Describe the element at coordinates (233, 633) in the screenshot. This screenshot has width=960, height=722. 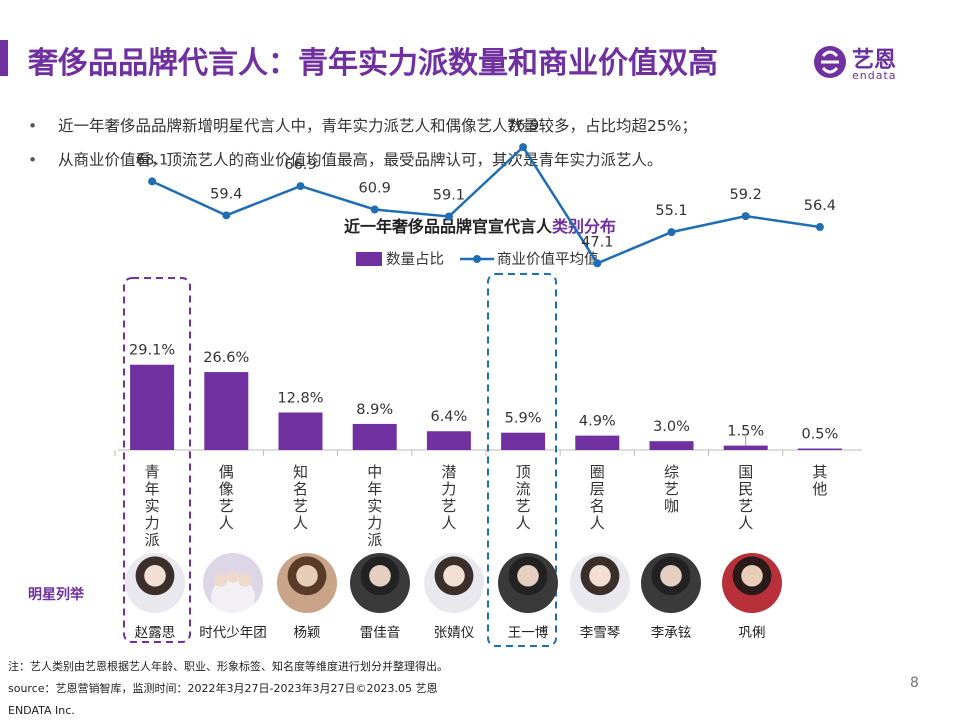
I see `star-name: 时代少年团` at that location.